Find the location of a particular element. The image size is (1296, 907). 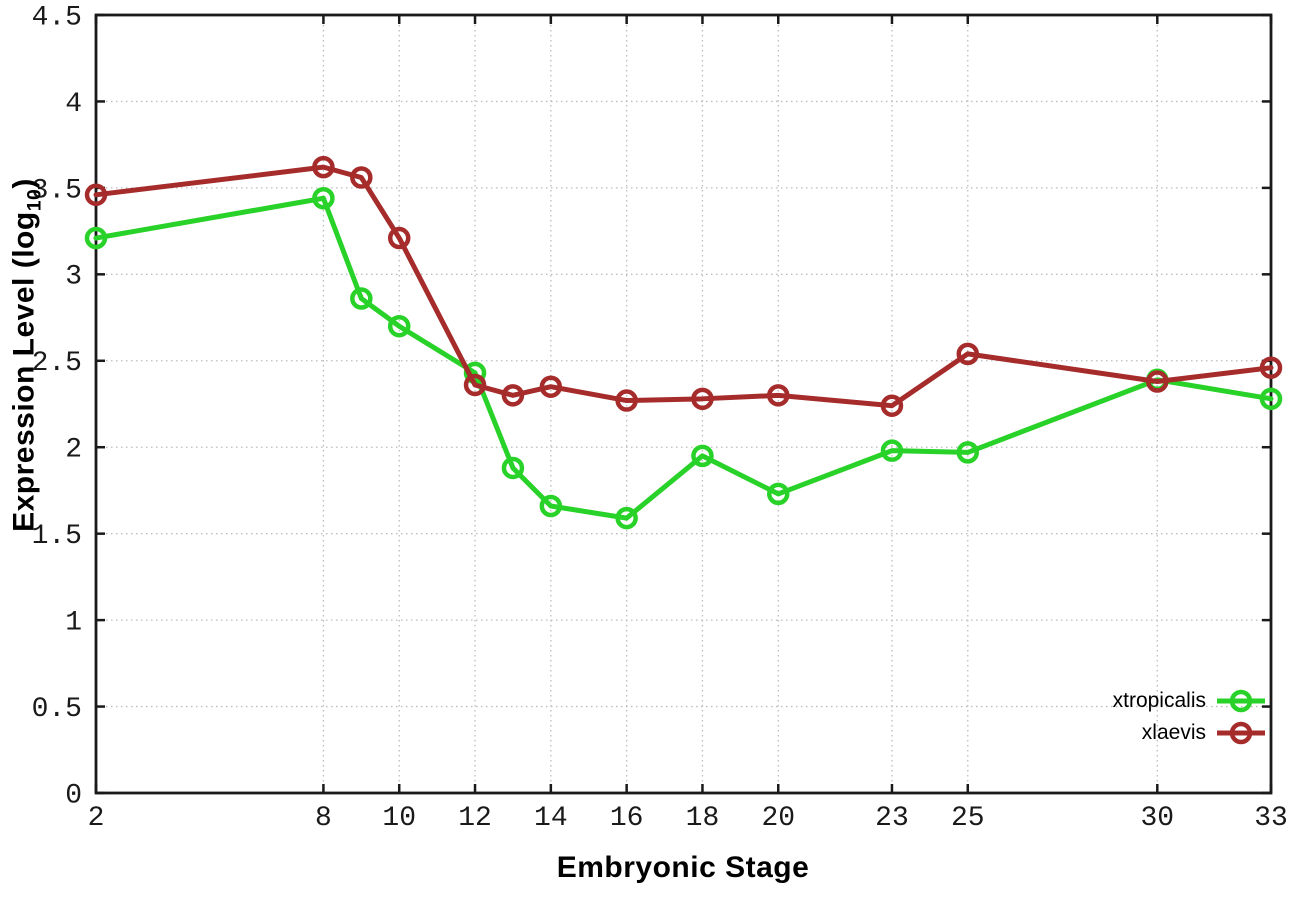

legend-item-xlaevis: xlaevis is located at coordinates (1189, 733).